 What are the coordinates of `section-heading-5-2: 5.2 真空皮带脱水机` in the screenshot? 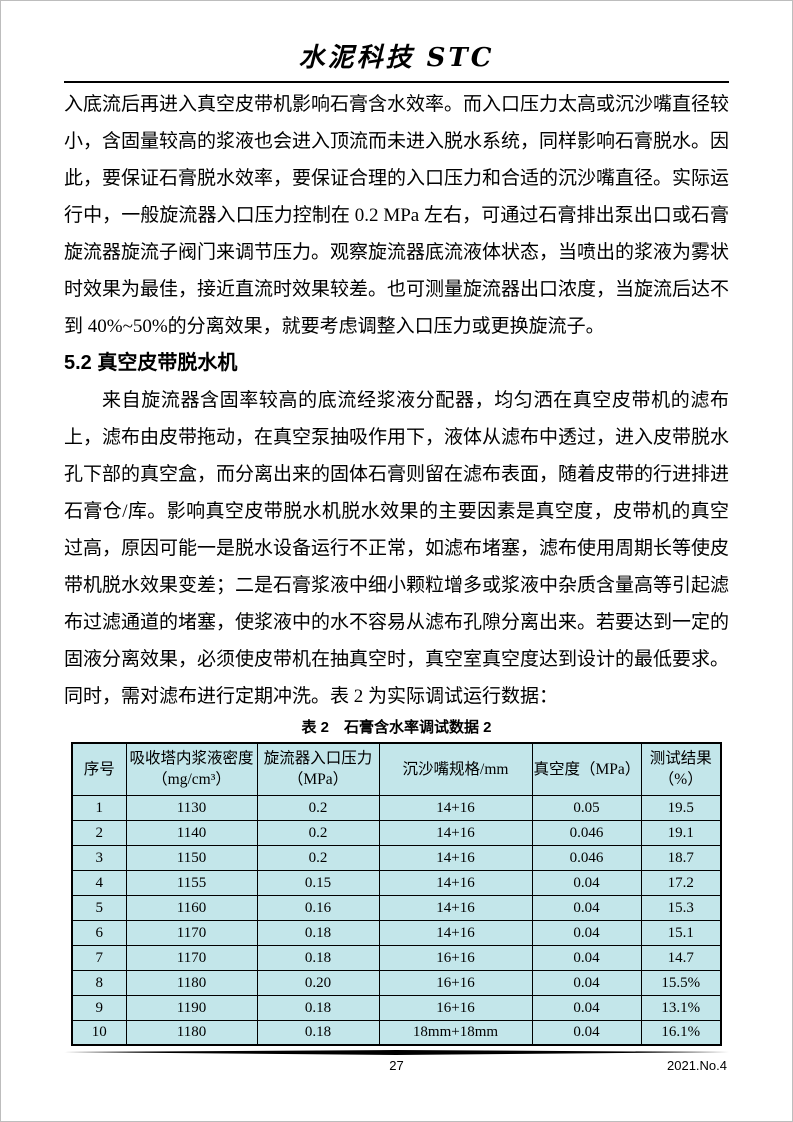 It's located at (151, 363).